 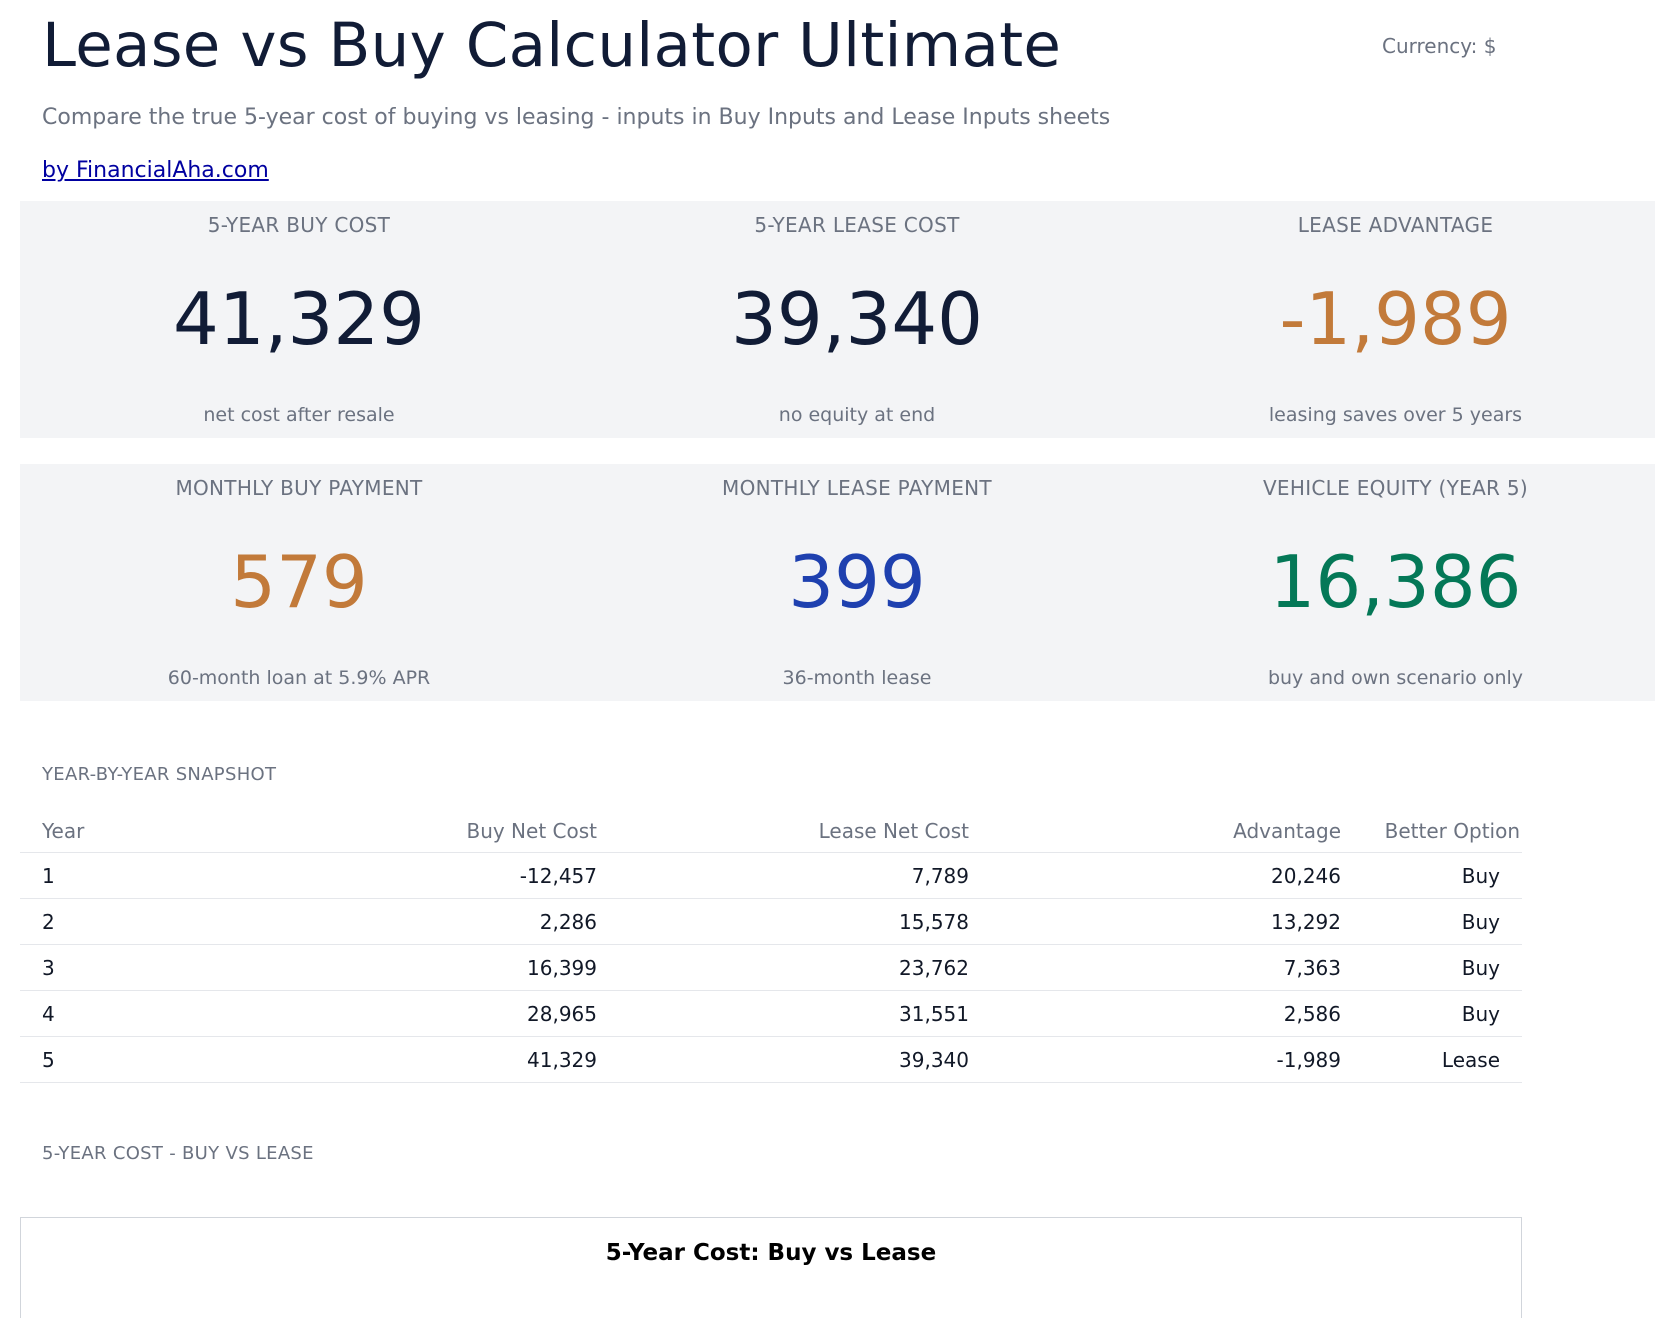 What do you see at coordinates (783, 1059) in the screenshot?
I see `cell-lease: 39,340` at bounding box center [783, 1059].